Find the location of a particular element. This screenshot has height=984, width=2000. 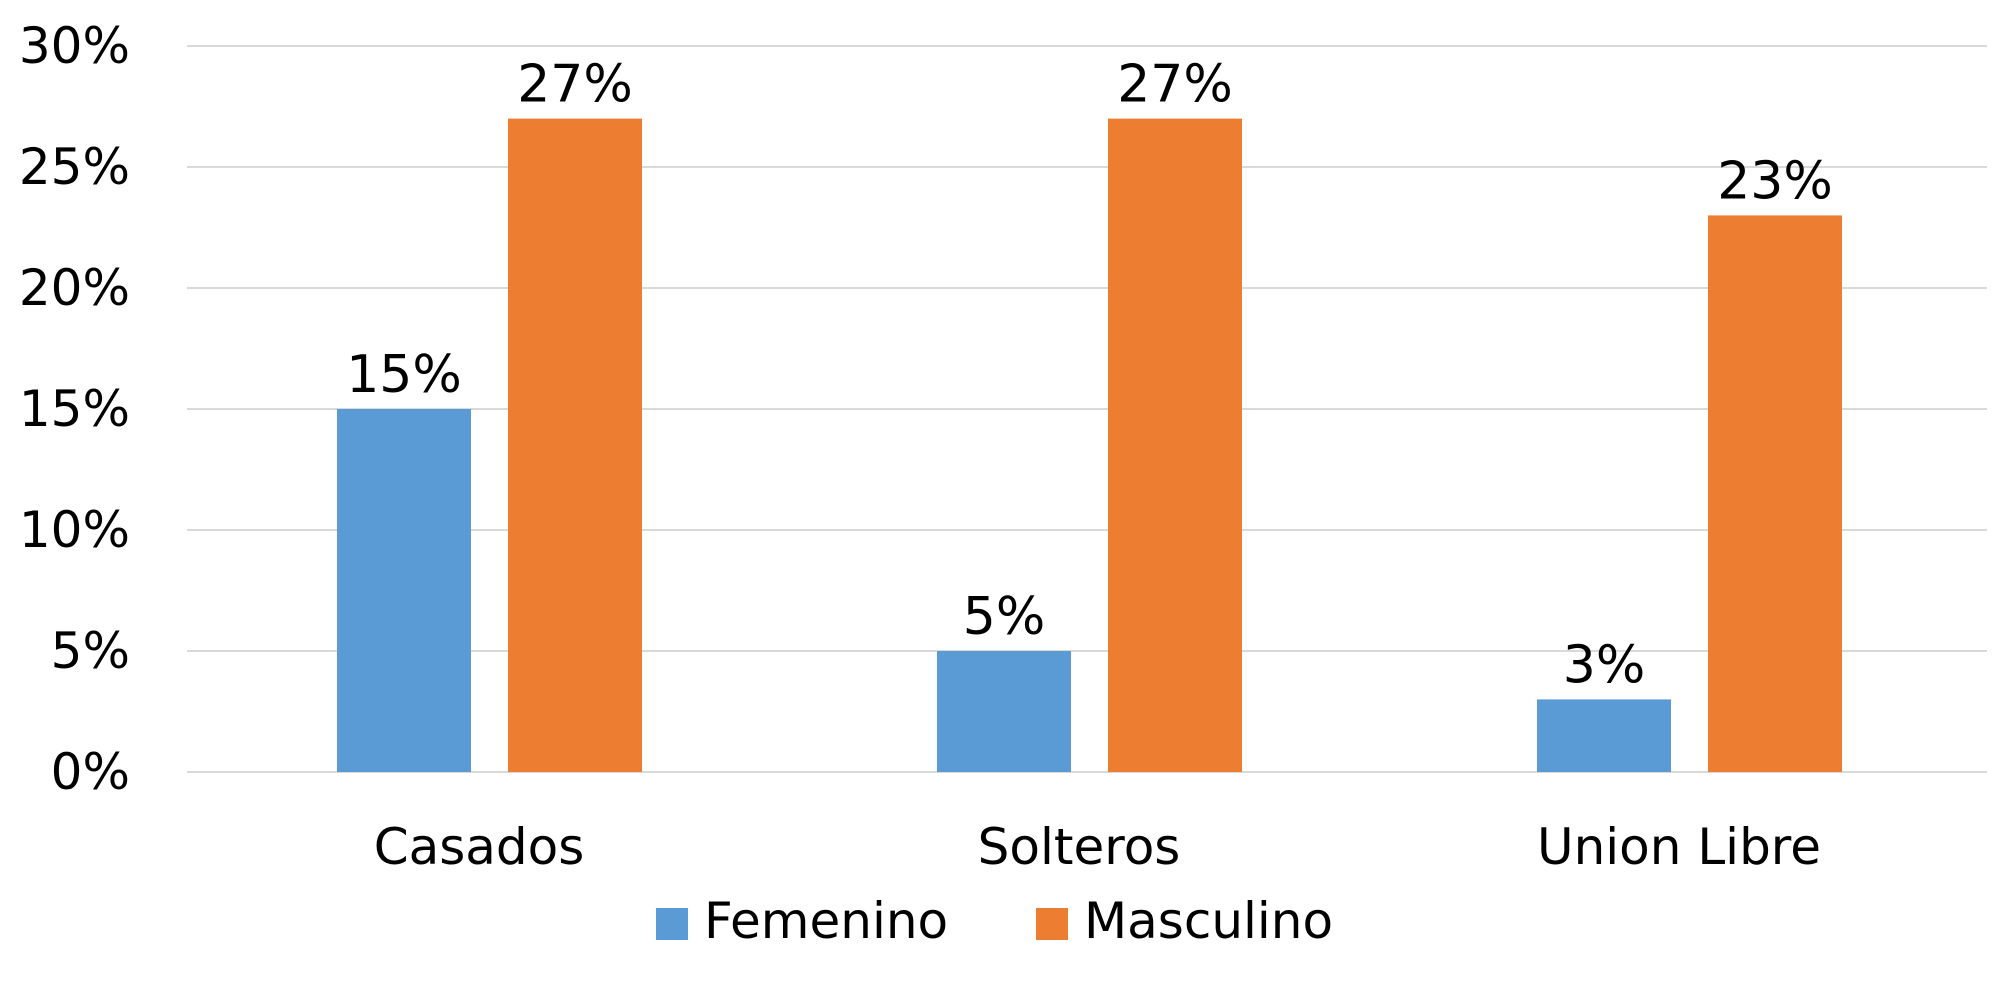

legend-swatch-masculino is located at coordinates (1052, 924).